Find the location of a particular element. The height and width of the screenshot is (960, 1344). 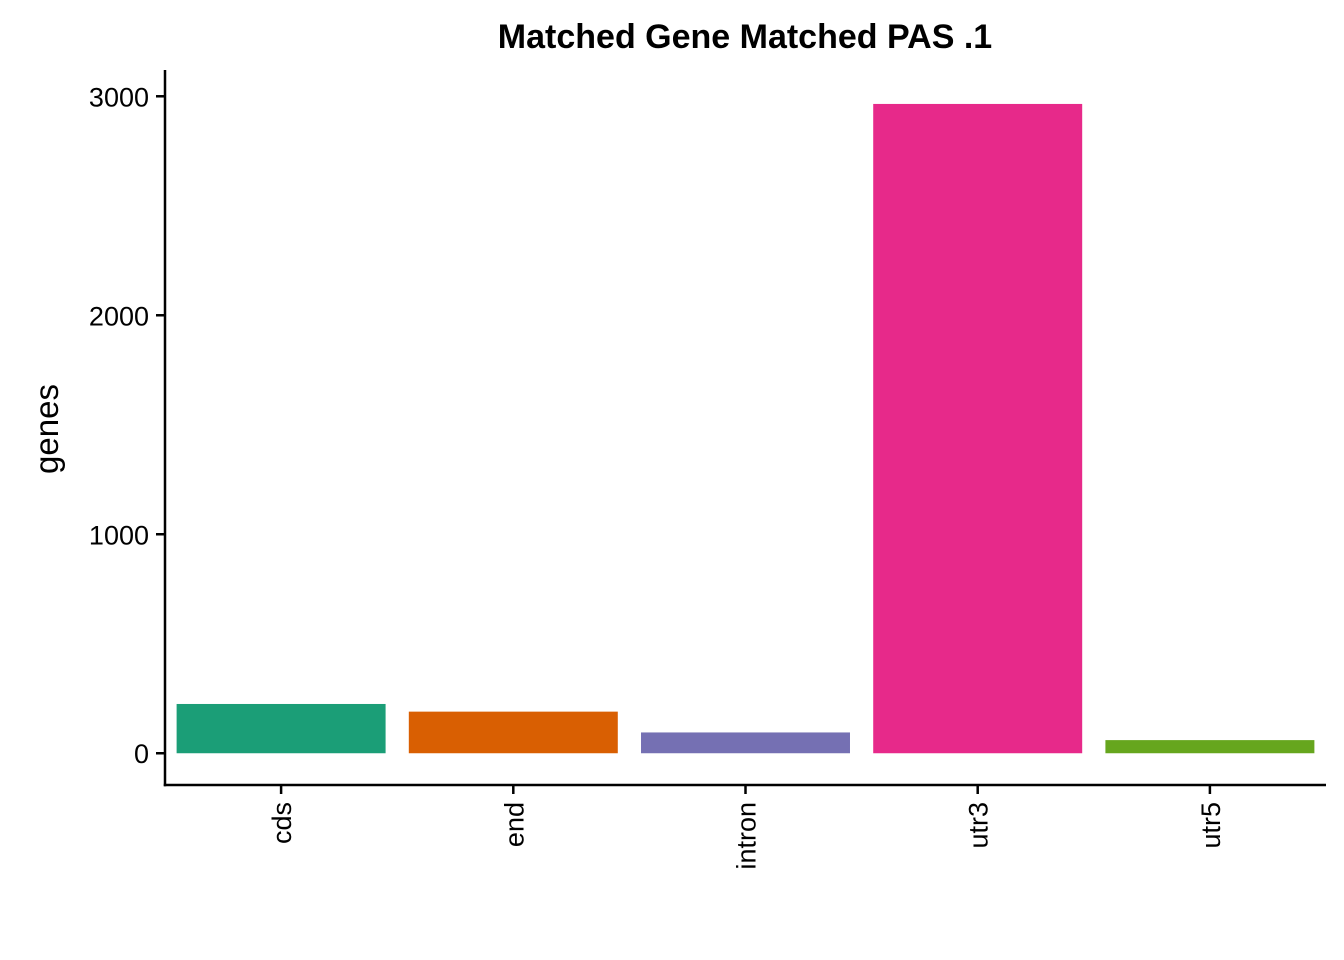

chart-title: Matched Gene Matched PAS .1 is located at coordinates (745, 37).